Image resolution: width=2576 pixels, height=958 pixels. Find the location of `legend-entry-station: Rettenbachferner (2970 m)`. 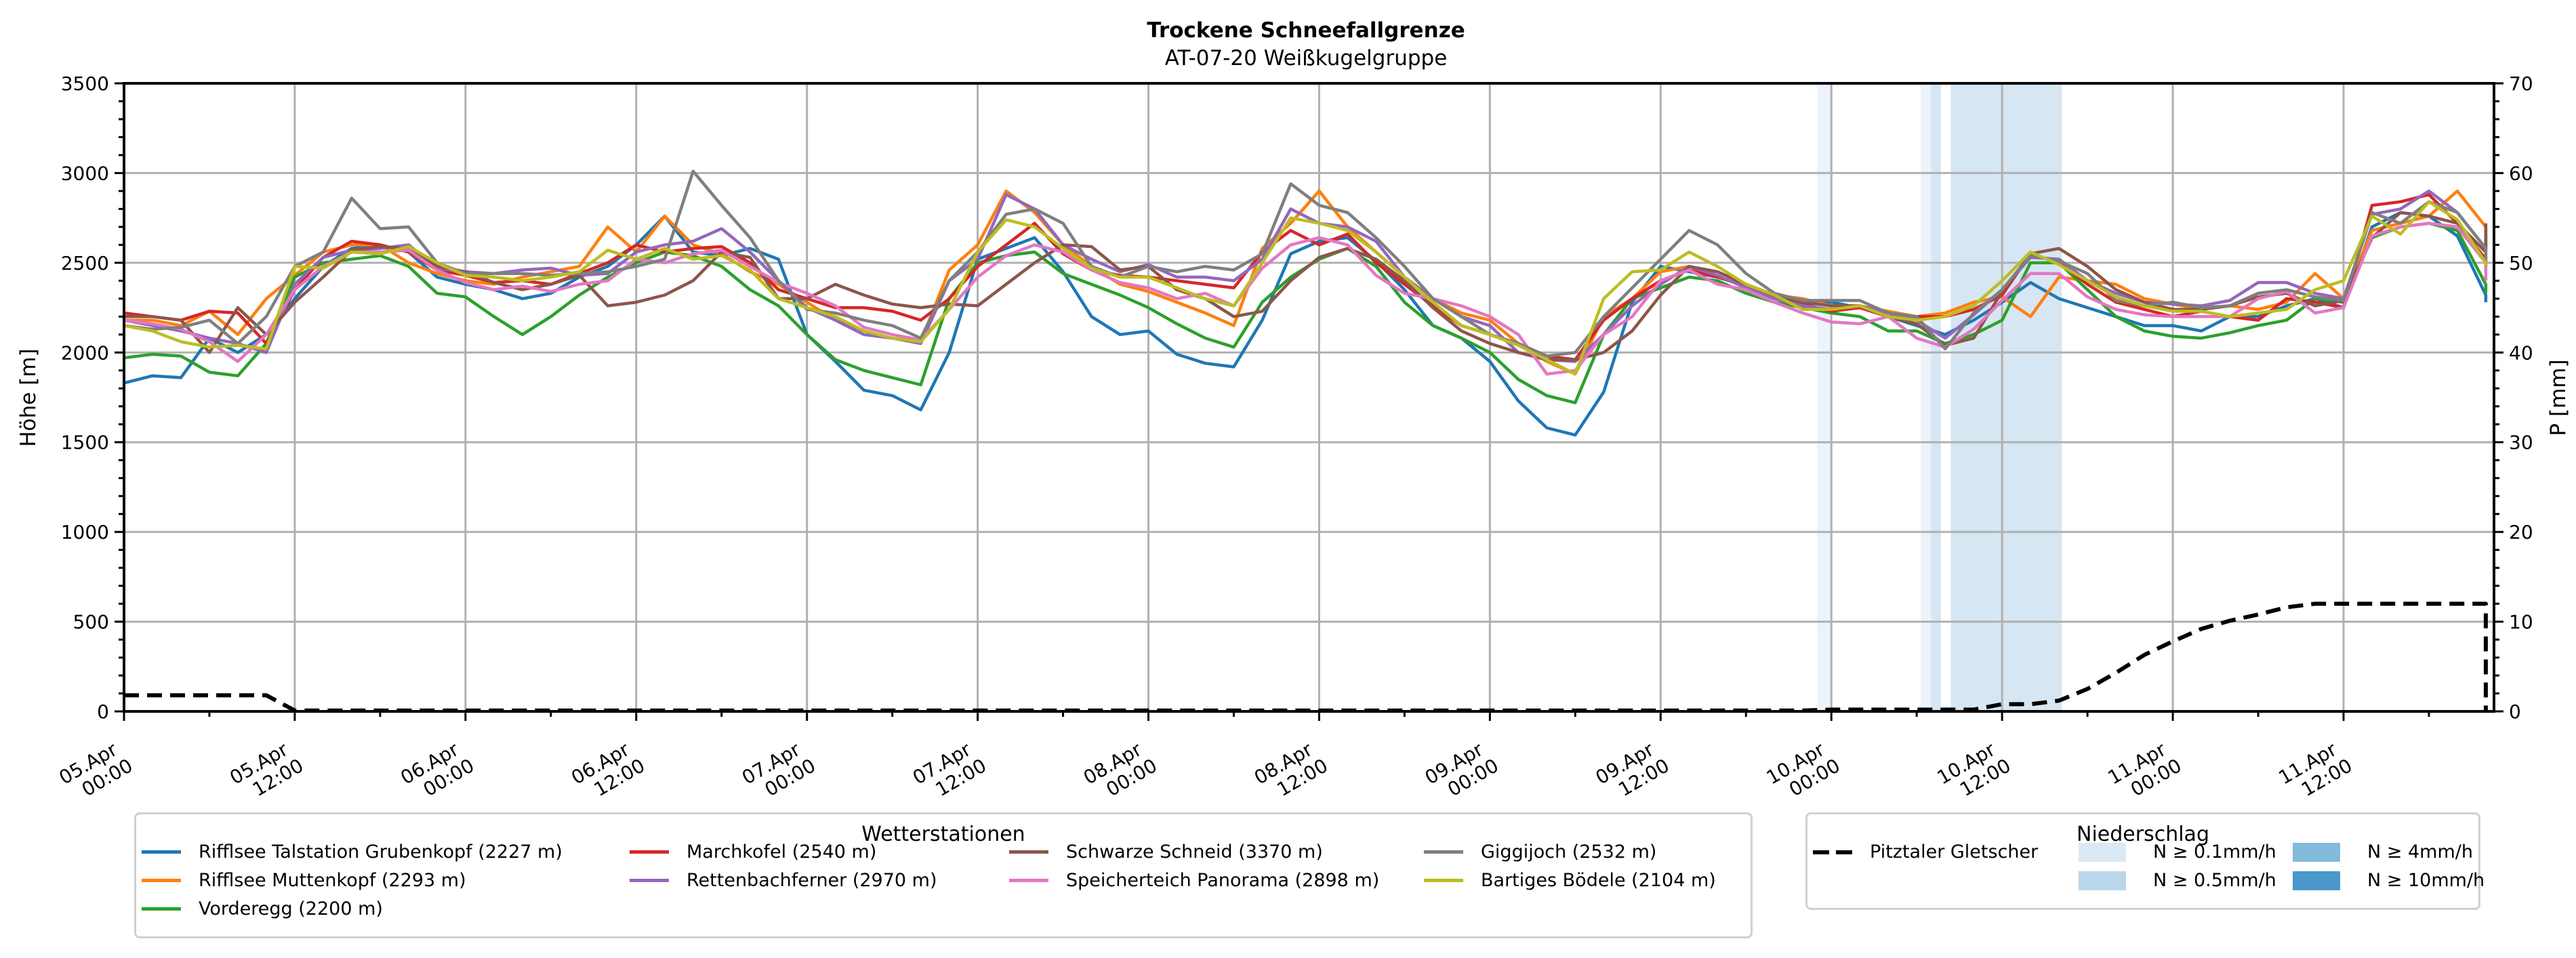

legend-entry-station: Rettenbachferner (2970 m) is located at coordinates (783, 880).